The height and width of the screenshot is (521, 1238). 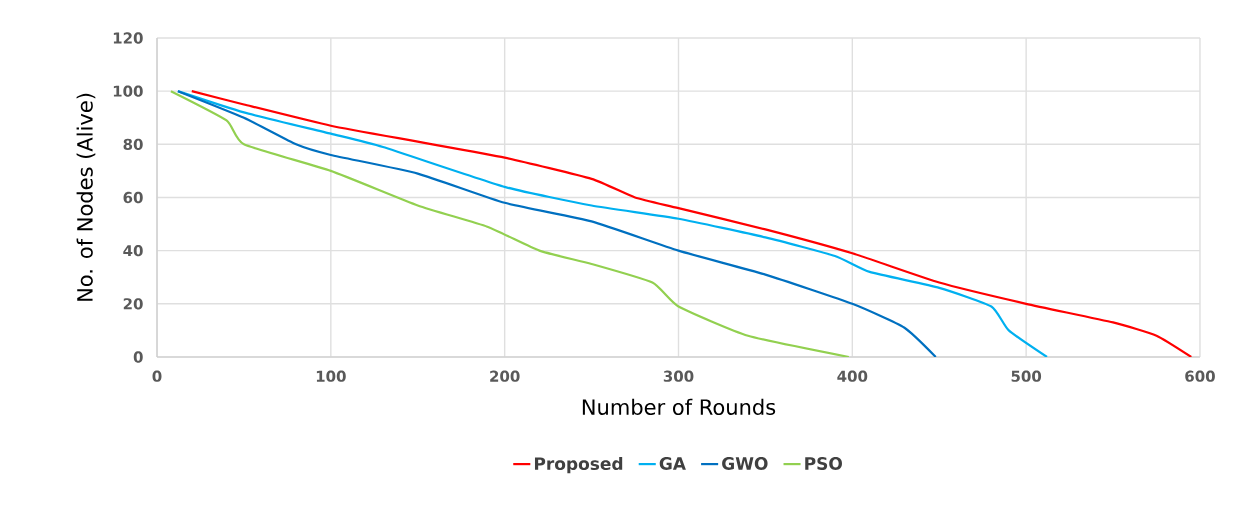 I want to click on y-tick-label: 20, so click(x=133, y=304).